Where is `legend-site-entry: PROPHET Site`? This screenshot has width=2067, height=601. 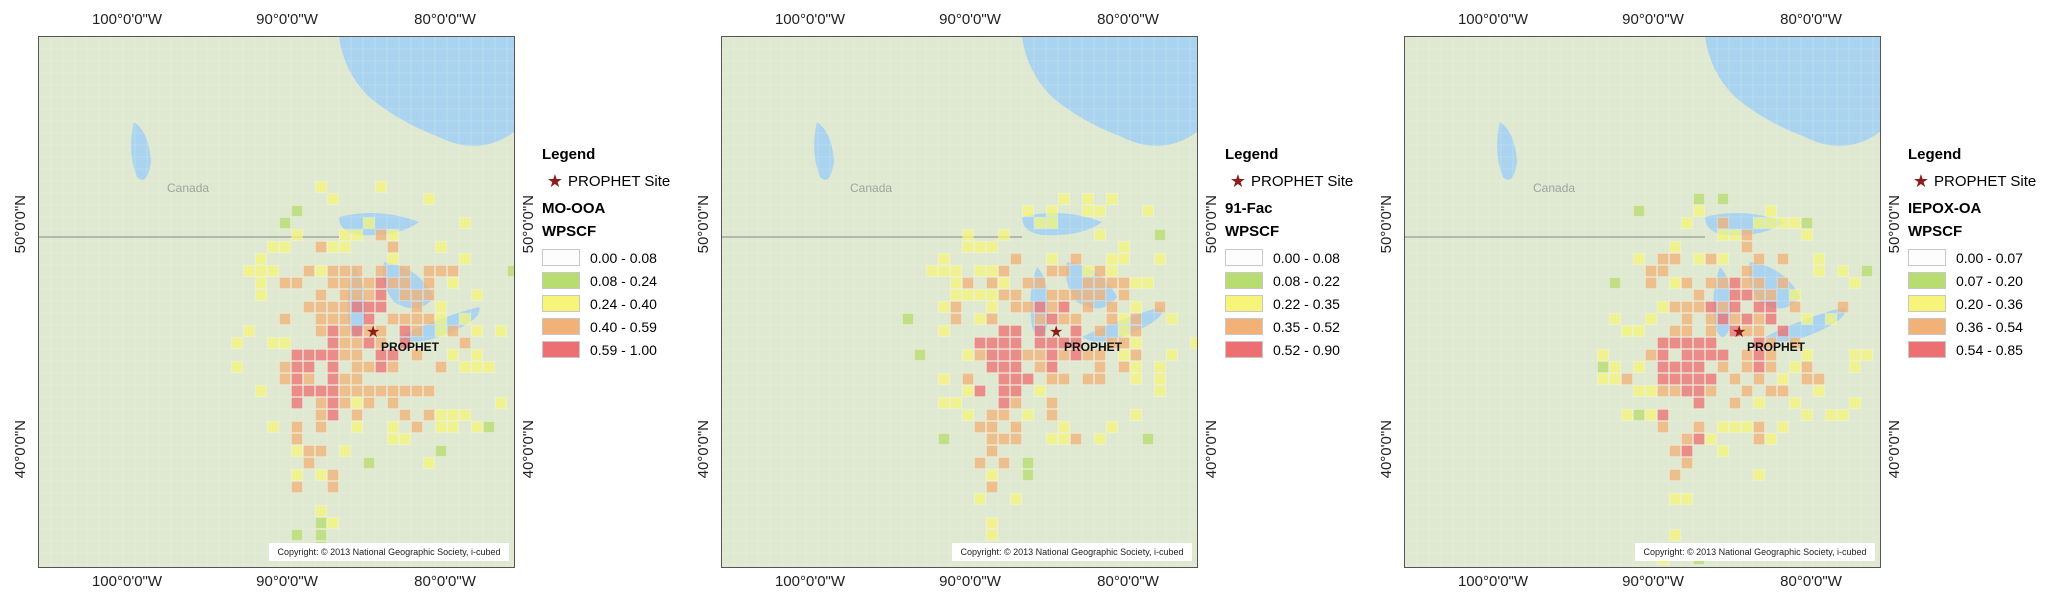
legend-site-entry: PROPHET Site is located at coordinates (619, 181).